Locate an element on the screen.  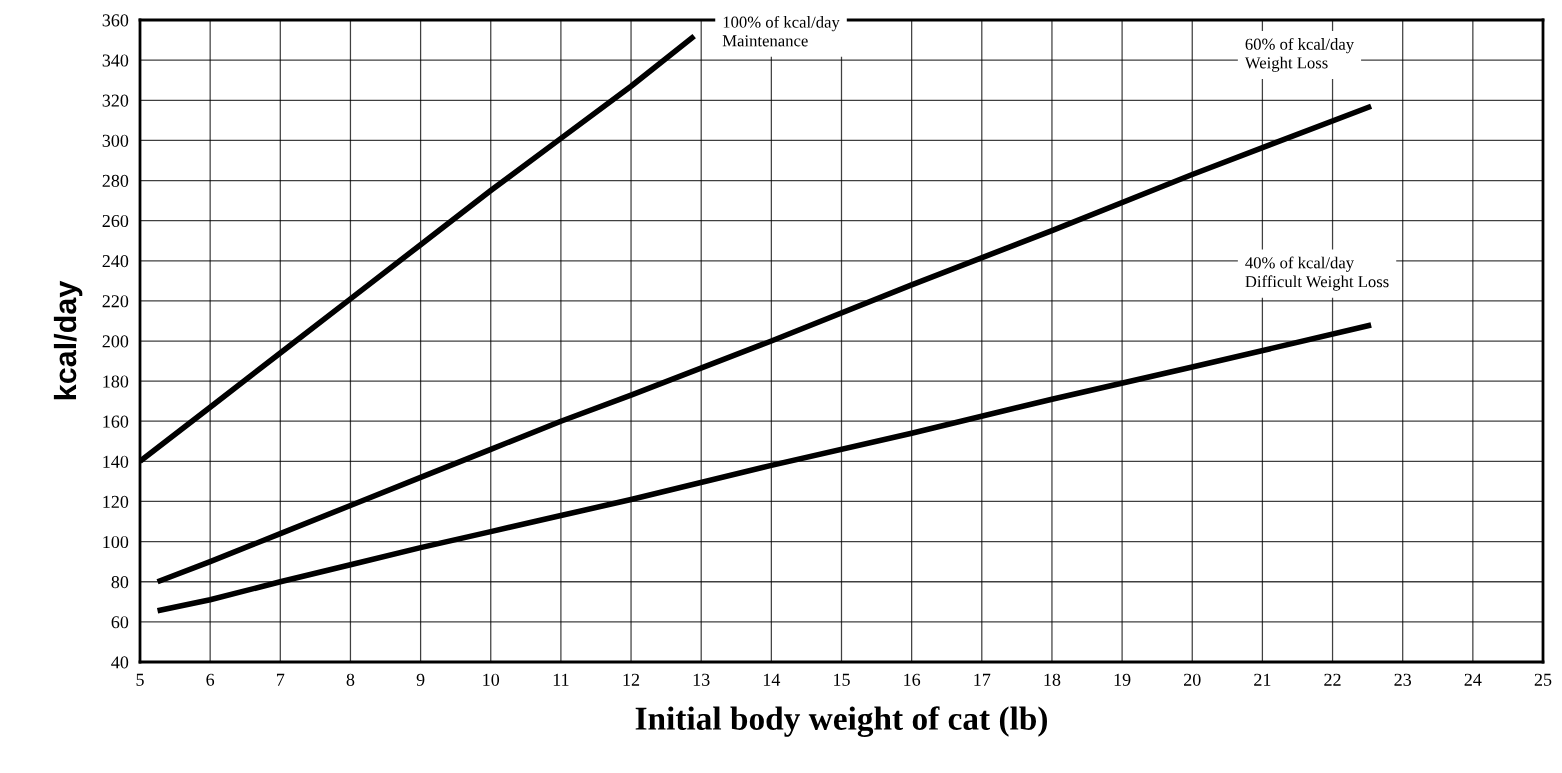
y-tick-label: 100 is located at coordinates (116, 542).